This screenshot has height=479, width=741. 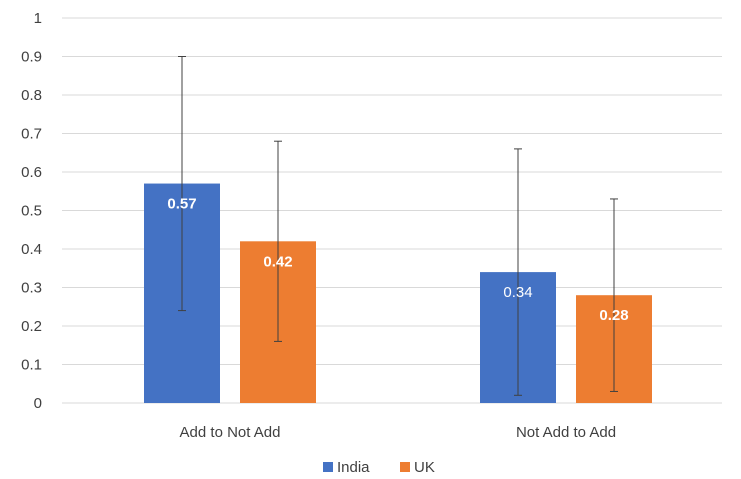 What do you see at coordinates (31, 288) in the screenshot?
I see `y-tick-label: 0.3` at bounding box center [31, 288].